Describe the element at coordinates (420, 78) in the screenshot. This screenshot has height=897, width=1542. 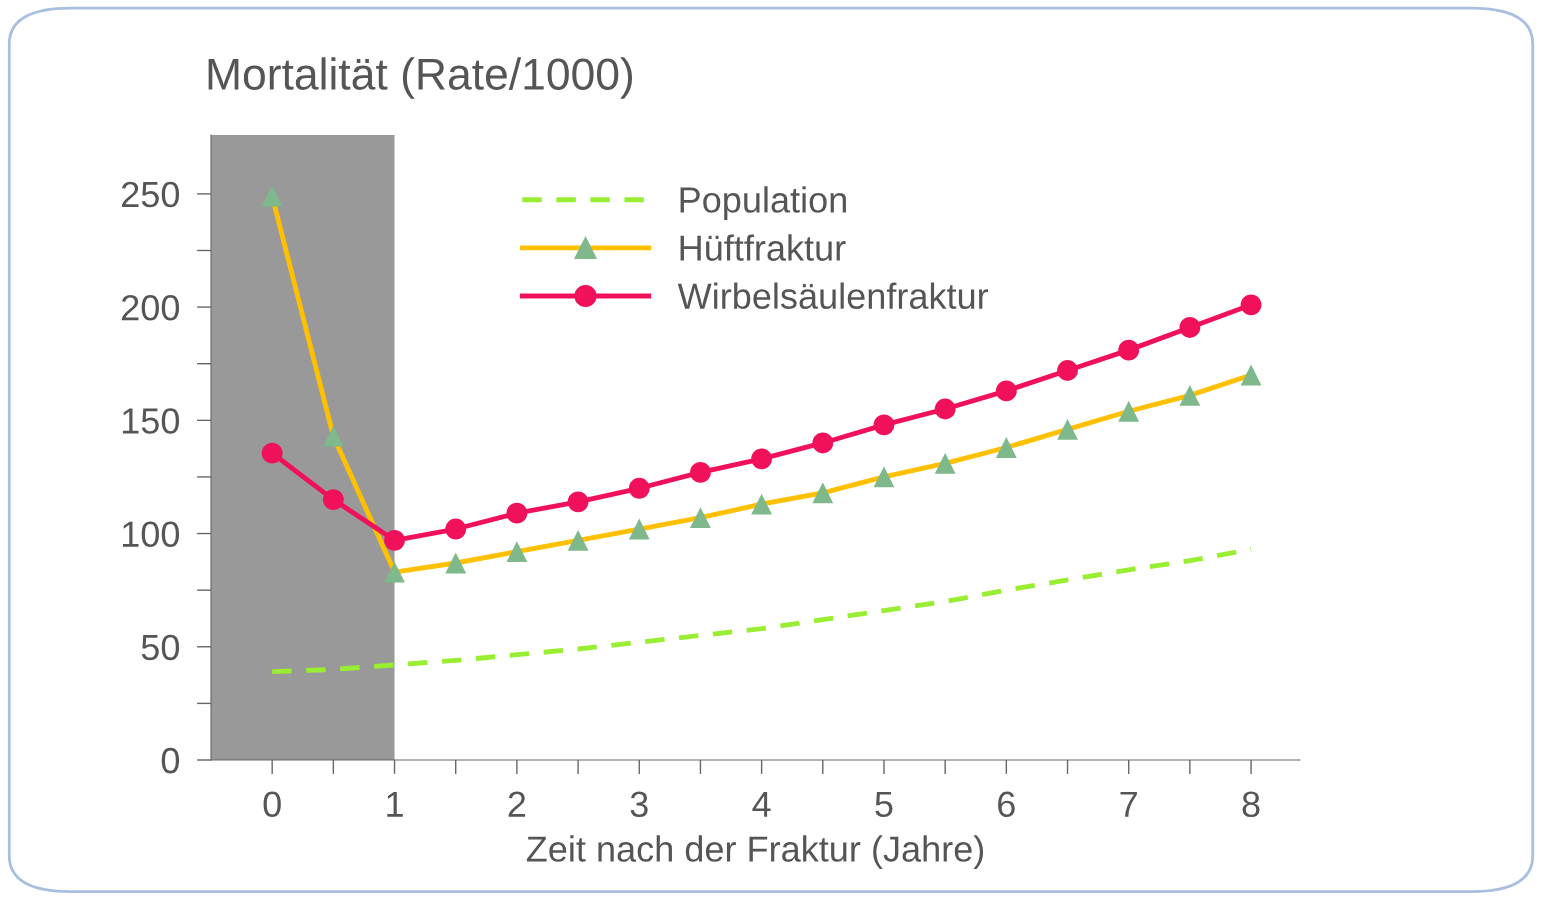
I see `chart-title: Mortalität (Rate/1000)` at that location.